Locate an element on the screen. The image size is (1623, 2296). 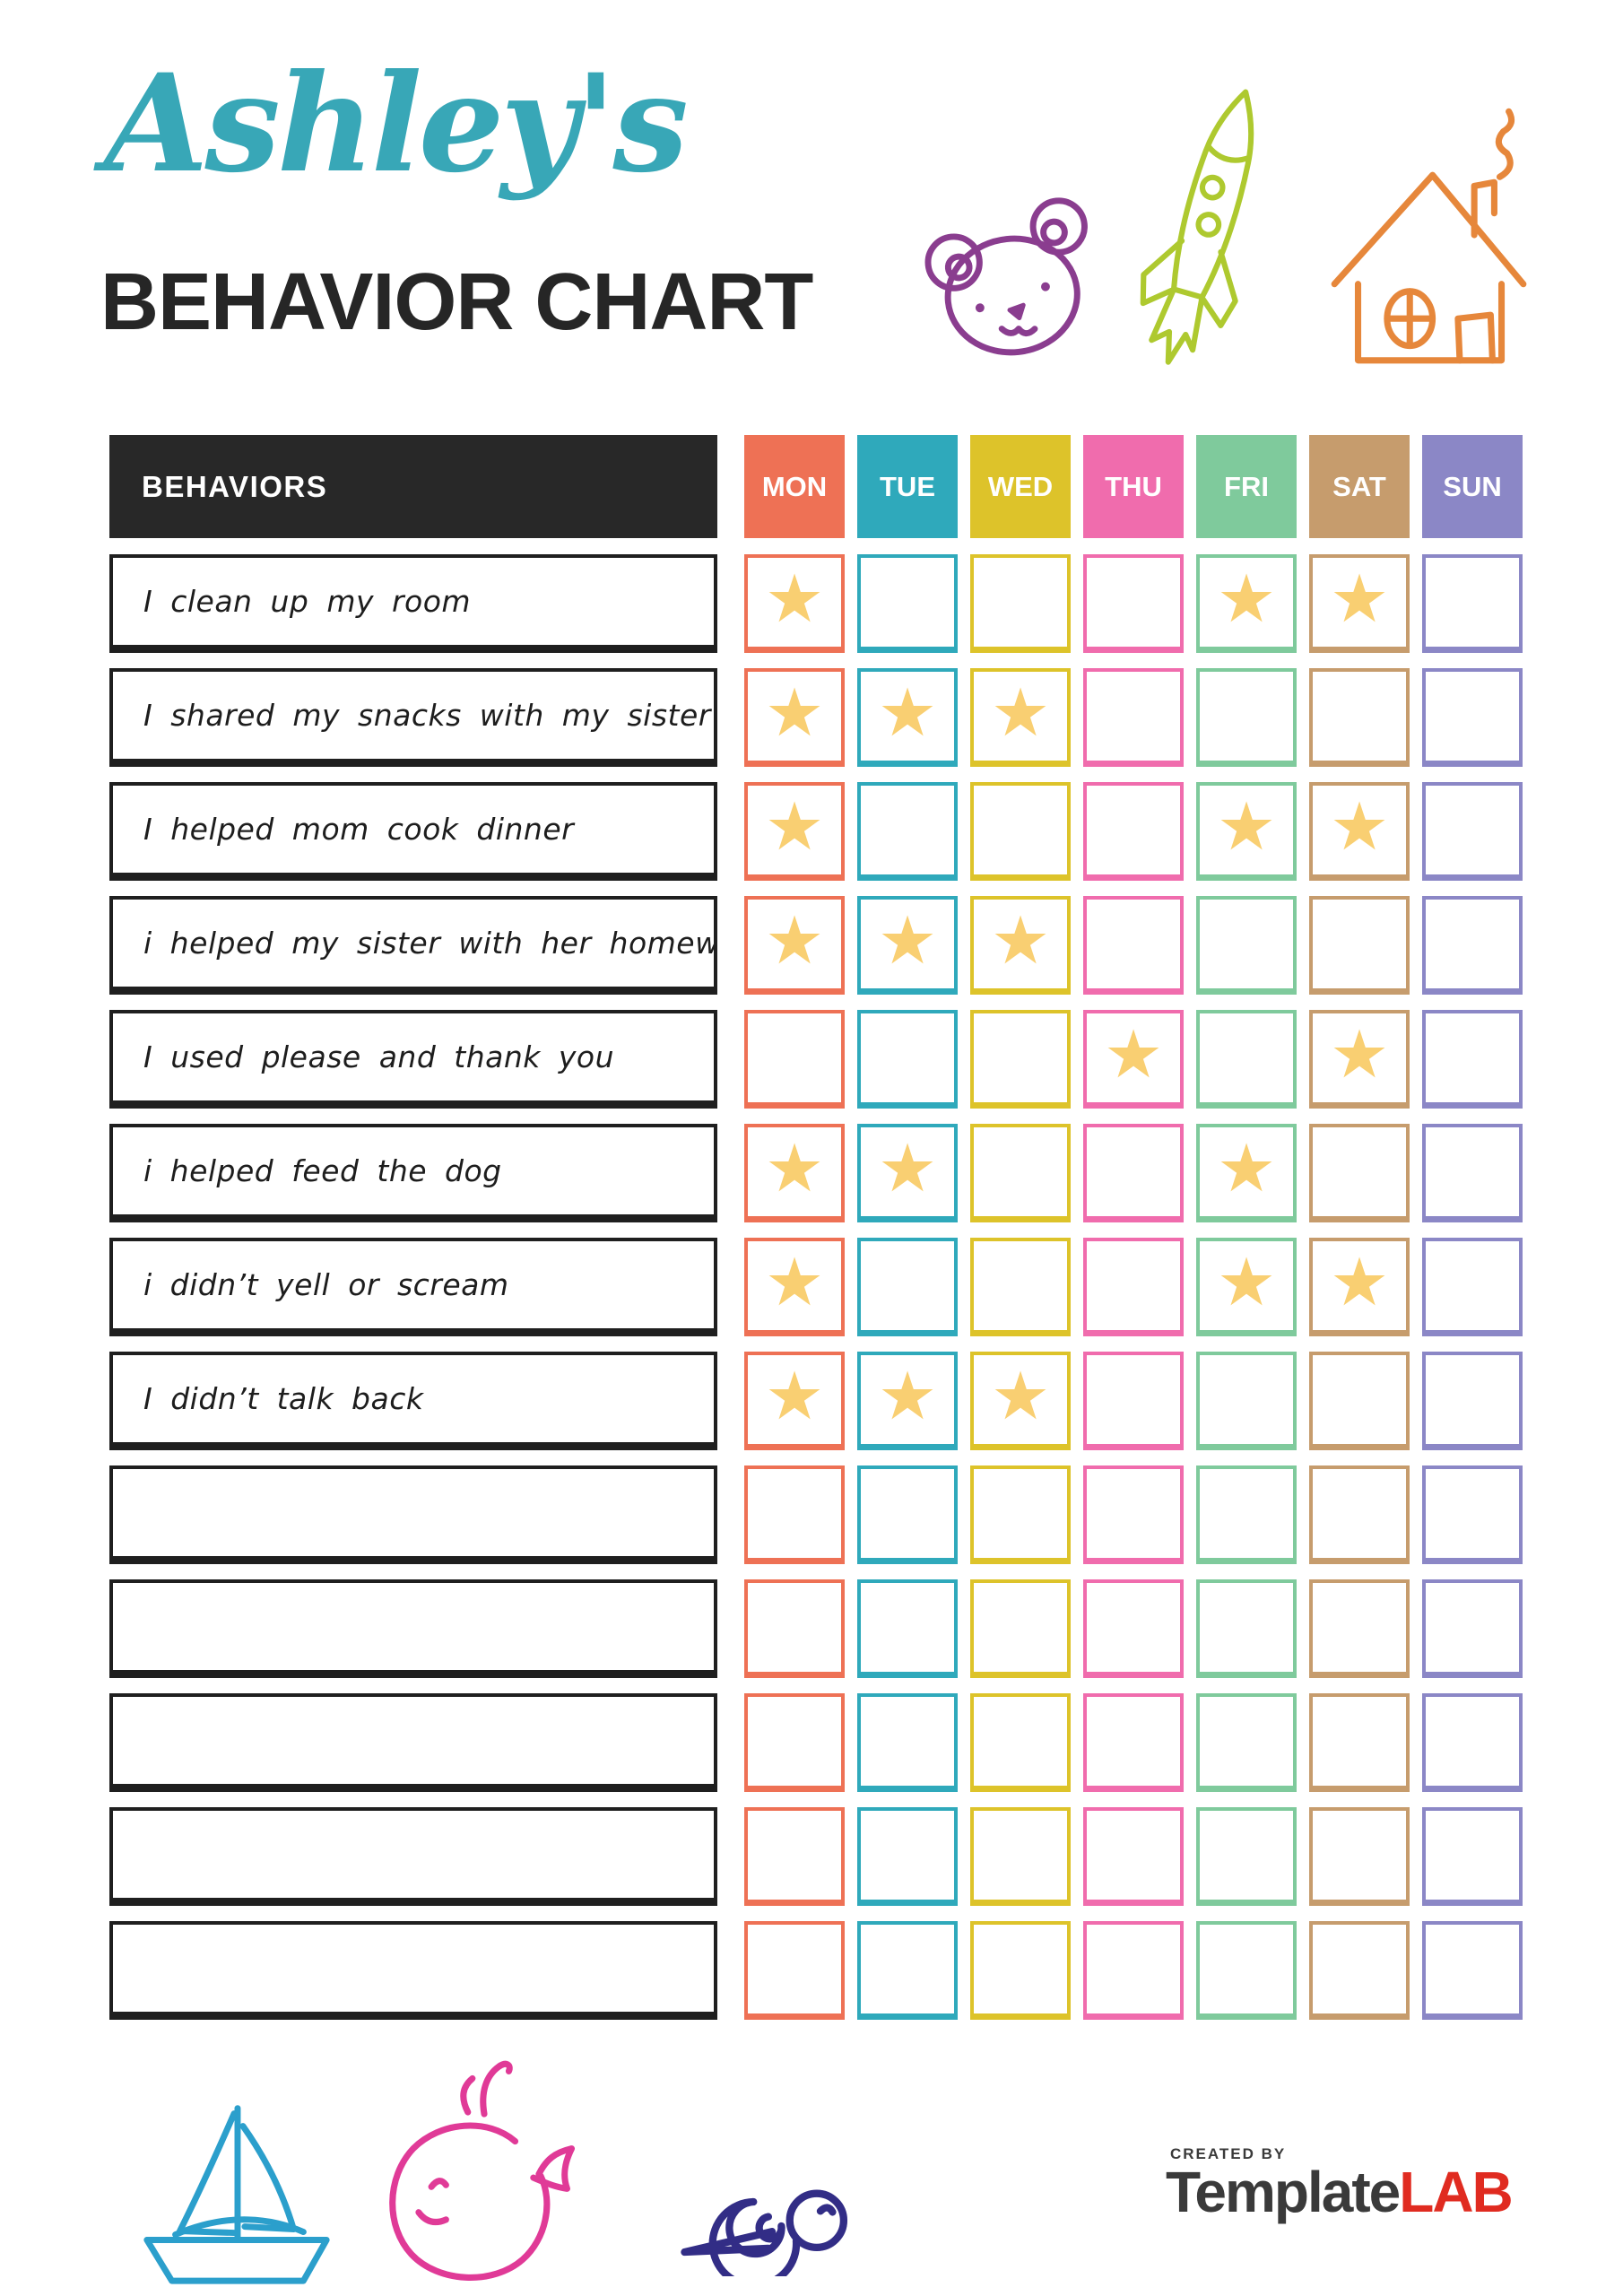
table-row is located at coordinates (816, 1856).